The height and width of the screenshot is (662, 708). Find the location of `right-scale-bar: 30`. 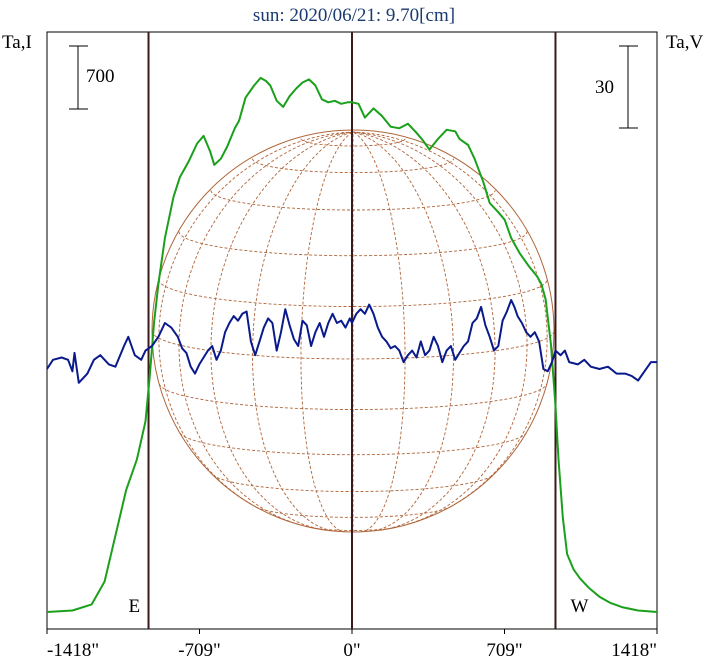

right-scale-bar: 30 is located at coordinates (616, 87).